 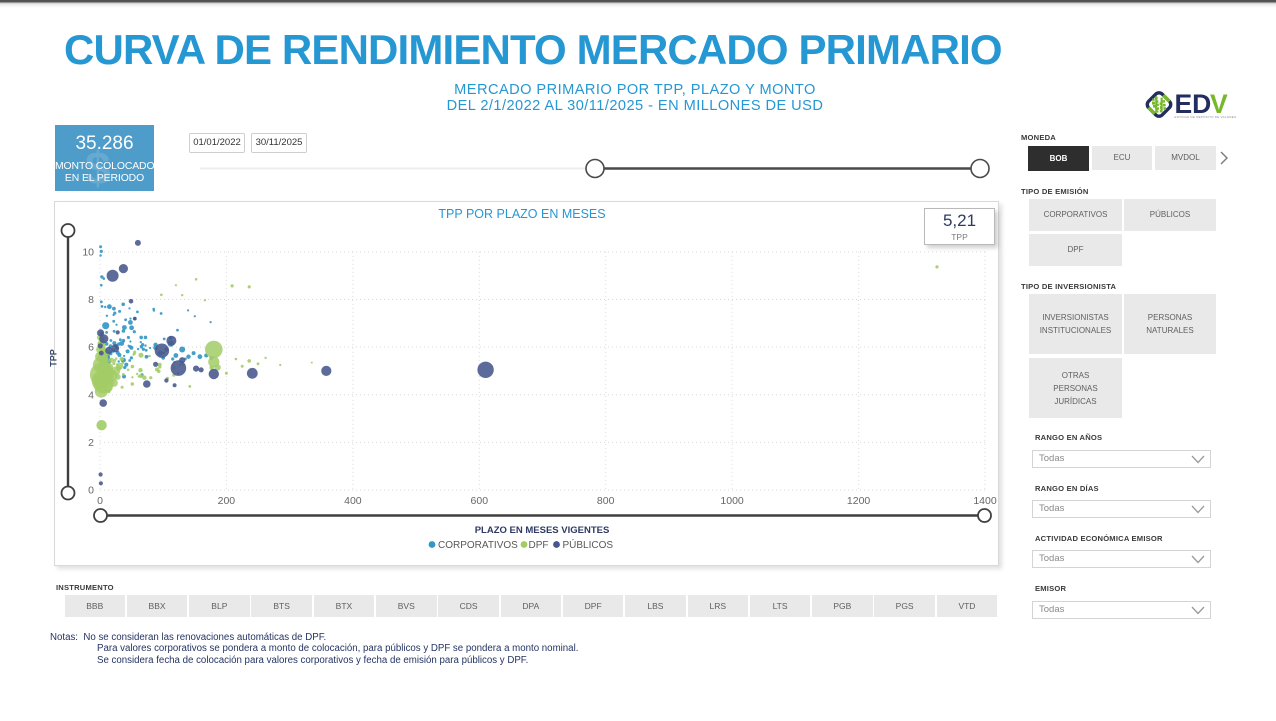 What do you see at coordinates (88, 252) in the screenshot?
I see `svg-text: 10` at bounding box center [88, 252].